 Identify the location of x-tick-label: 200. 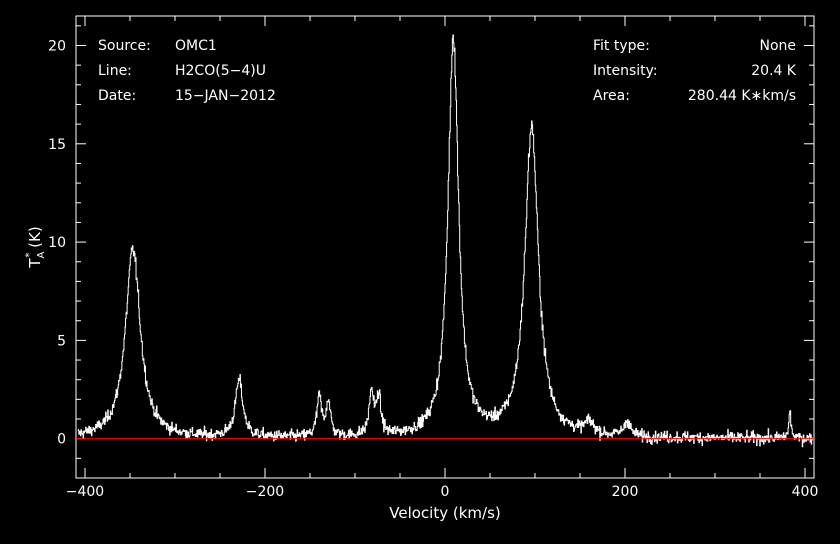
(625, 492).